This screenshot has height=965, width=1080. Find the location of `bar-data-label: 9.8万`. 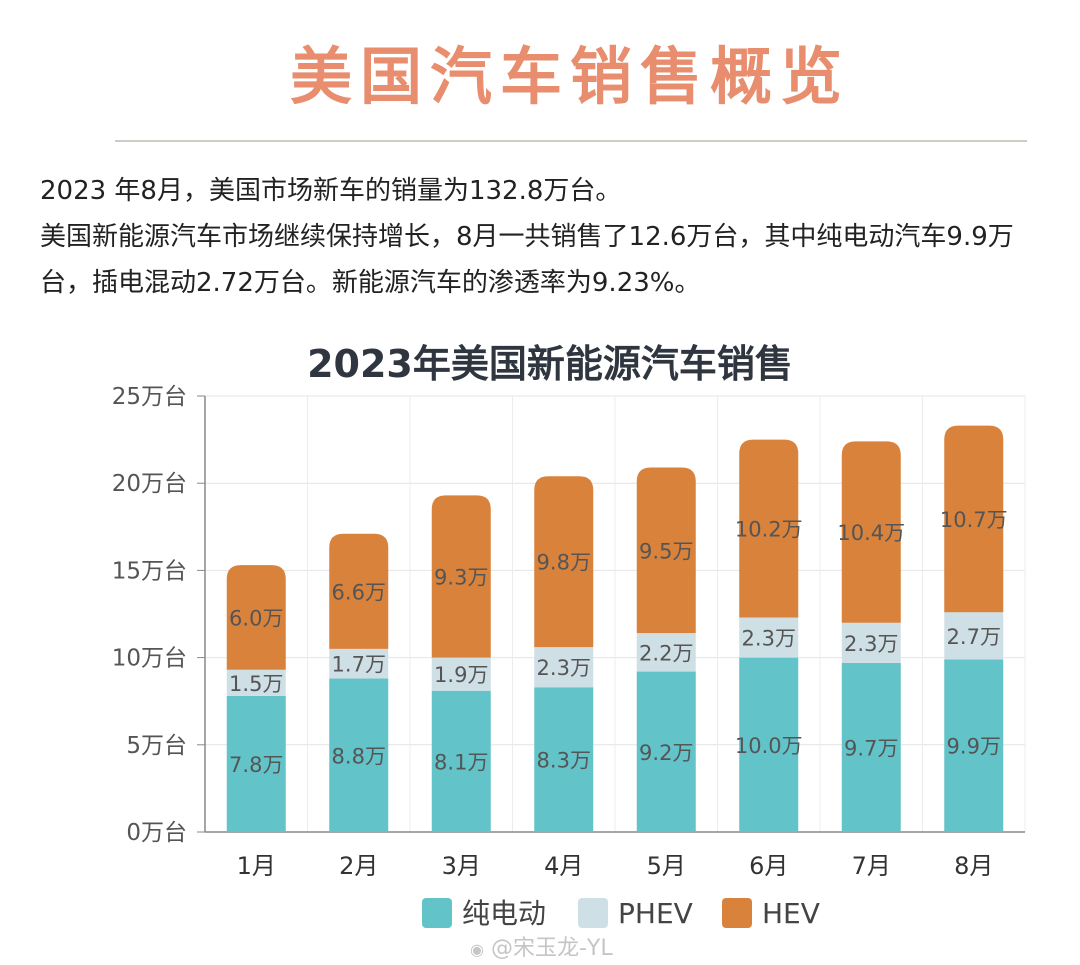

bar-data-label: 9.8万 is located at coordinates (564, 563).